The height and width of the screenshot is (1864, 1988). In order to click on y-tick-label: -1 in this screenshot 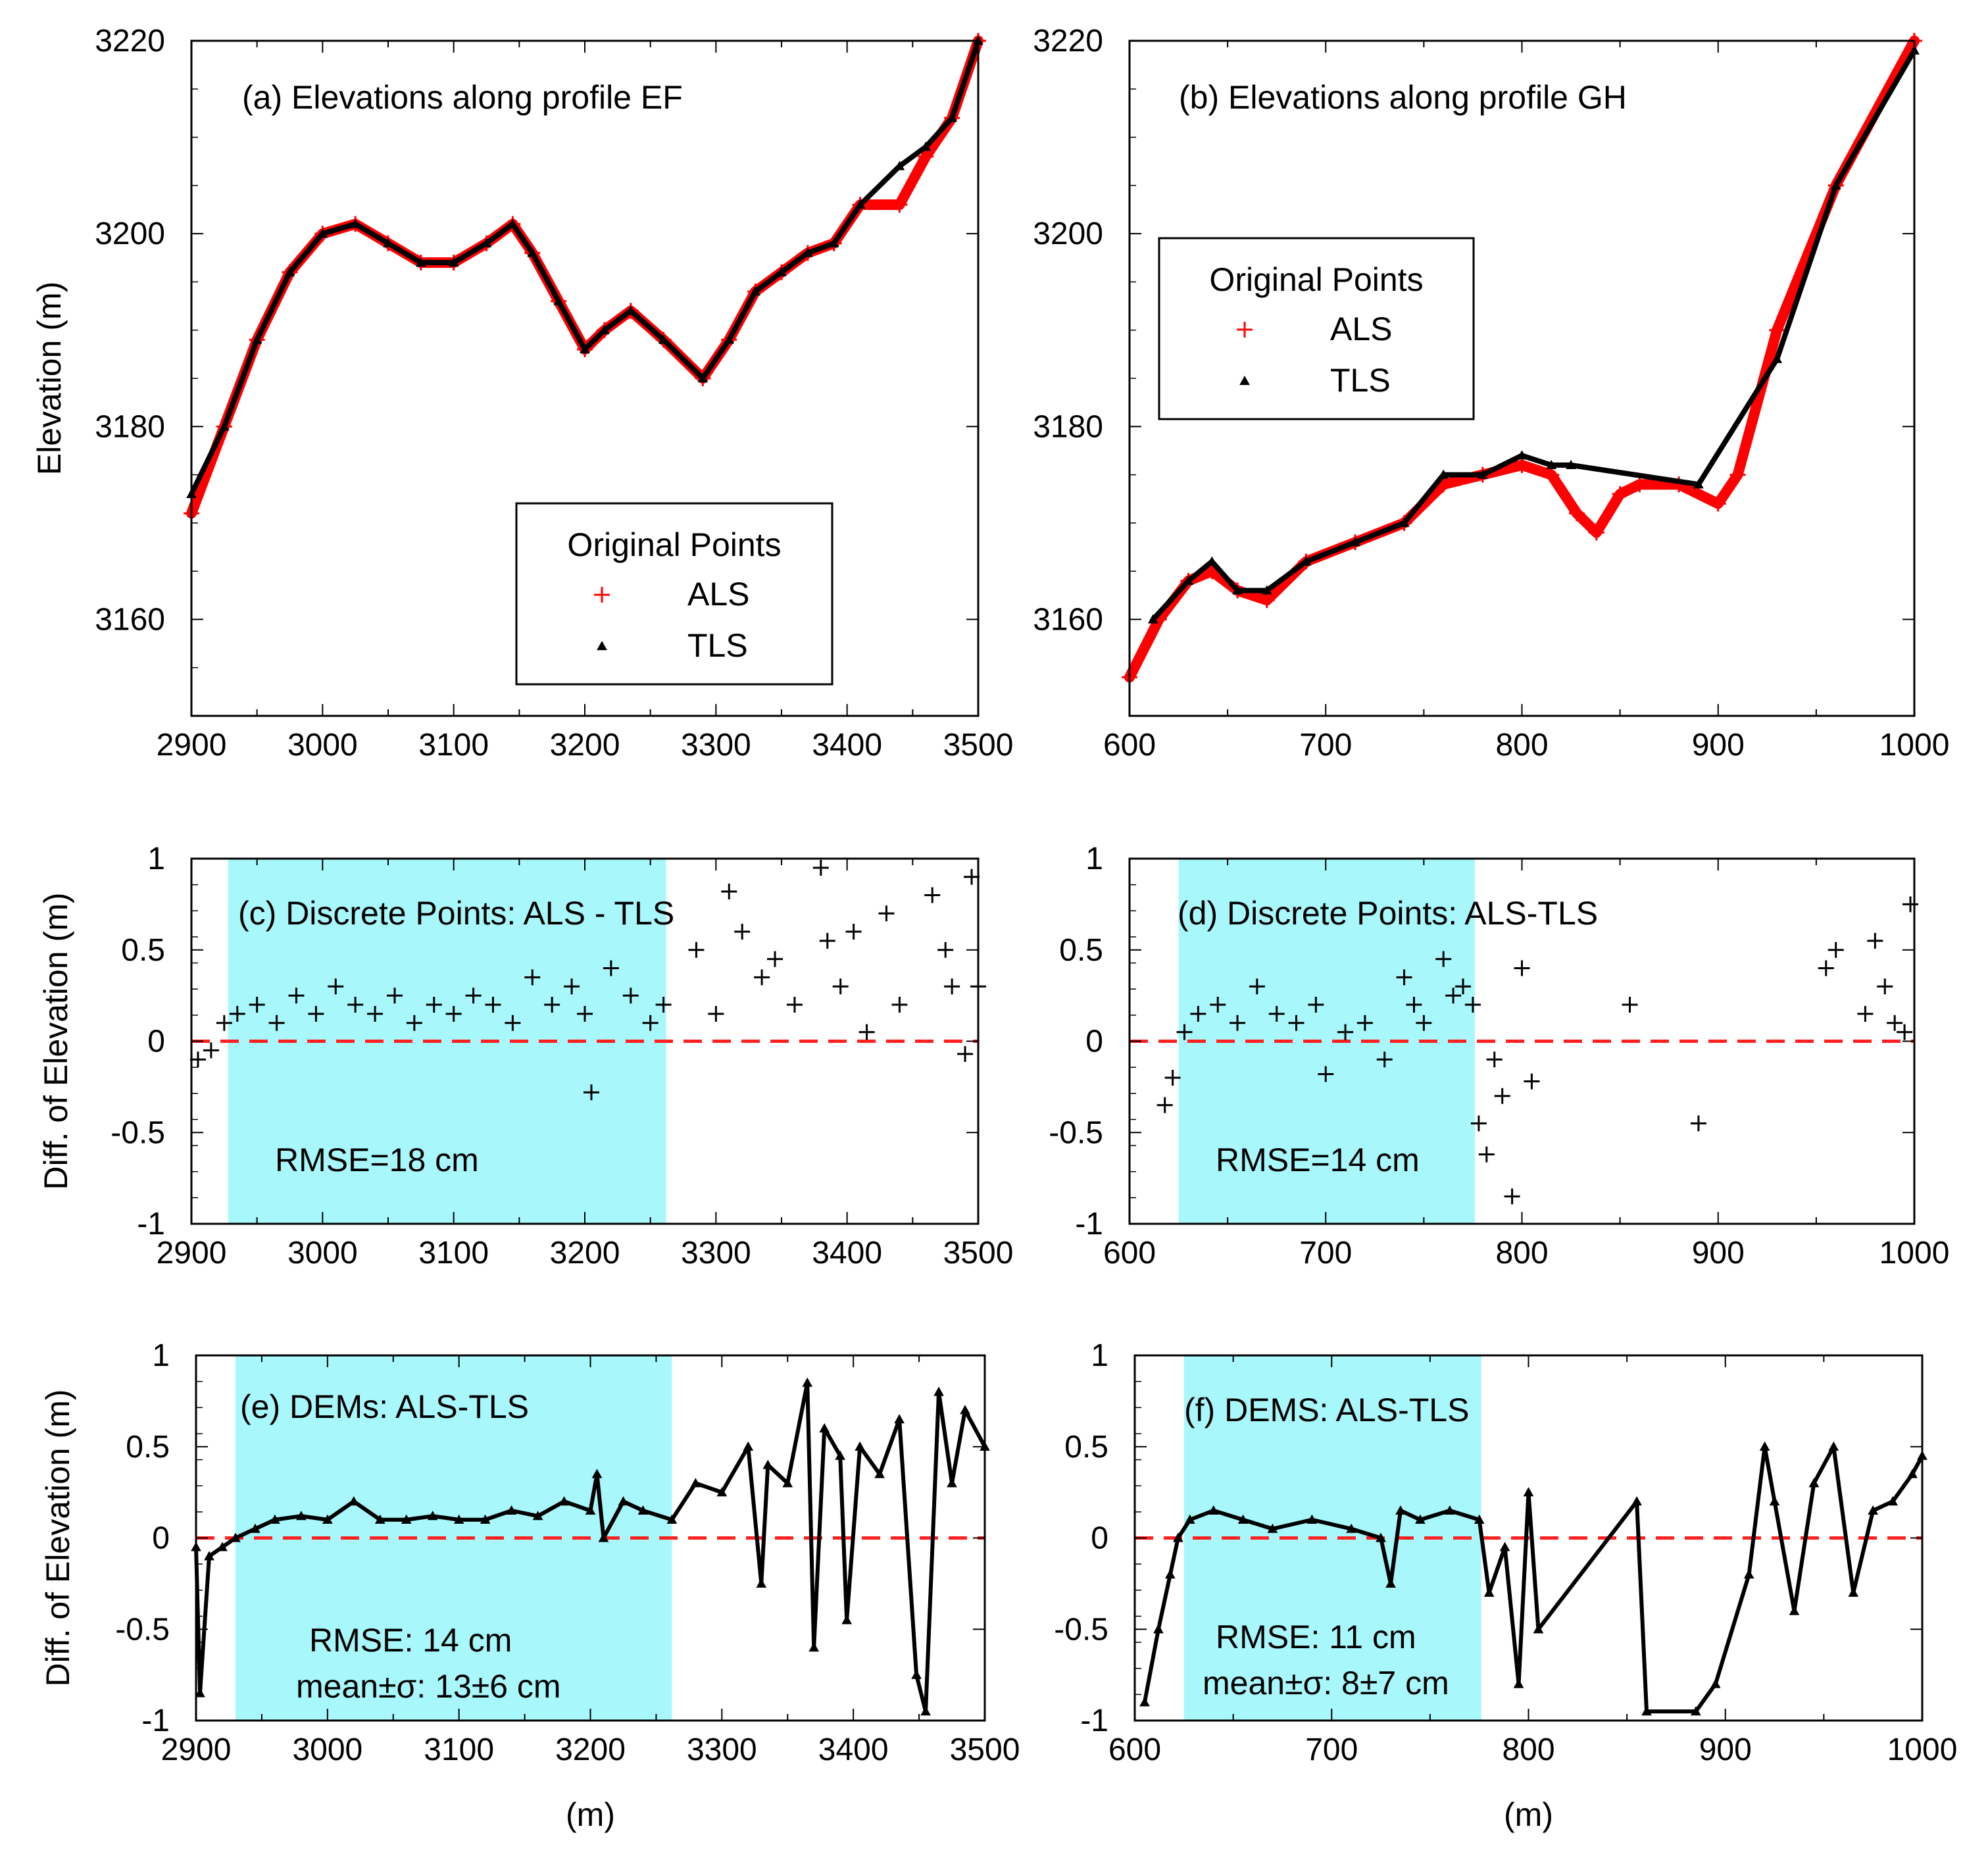, I will do `click(151, 1224)`.